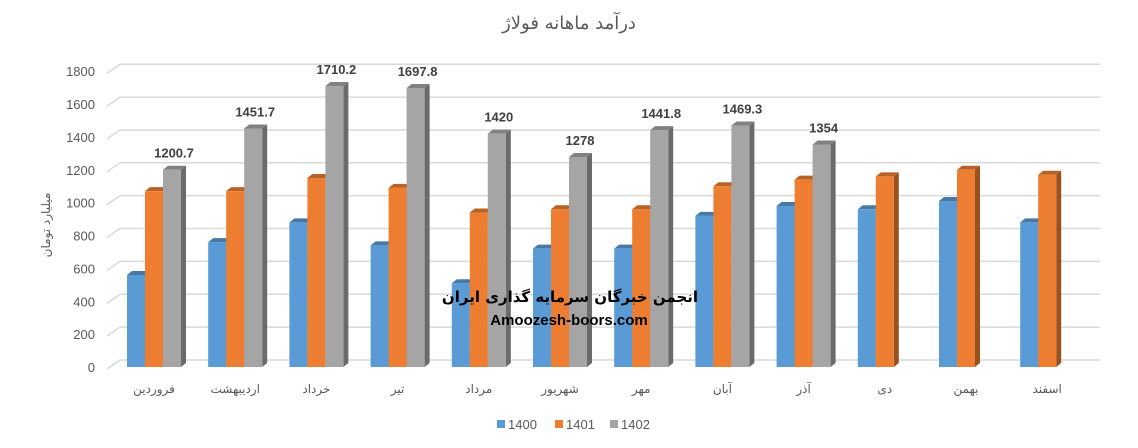  Describe the element at coordinates (418, 71) in the screenshot. I see `data-label: 1697.8` at that location.